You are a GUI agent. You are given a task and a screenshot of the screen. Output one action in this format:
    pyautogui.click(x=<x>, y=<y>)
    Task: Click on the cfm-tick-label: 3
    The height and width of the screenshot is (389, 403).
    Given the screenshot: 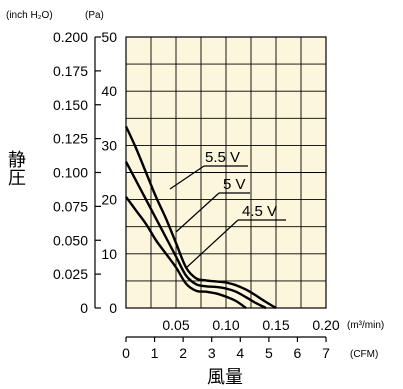 What is the action you would take?
    pyautogui.click(x=212, y=353)
    